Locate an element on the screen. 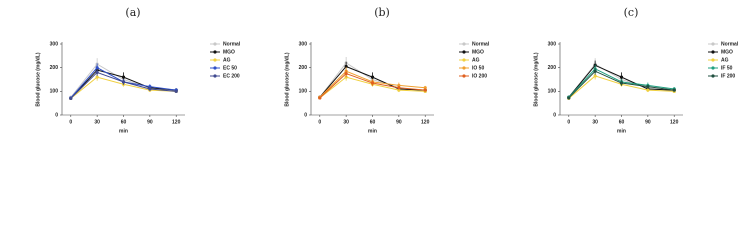  legend-label: IF 200 is located at coordinates (728, 76).